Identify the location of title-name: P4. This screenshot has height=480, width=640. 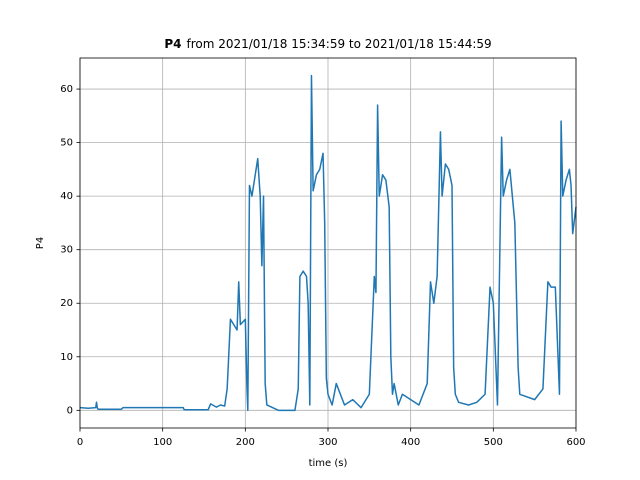
(172, 44).